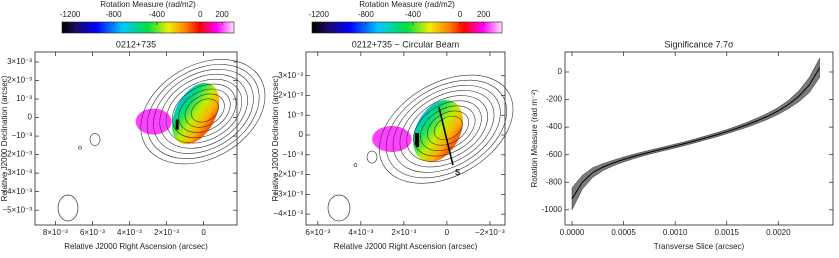  What do you see at coordinates (136, 44) in the screenshot?
I see `plot-title: 0212+735` at bounding box center [136, 44].